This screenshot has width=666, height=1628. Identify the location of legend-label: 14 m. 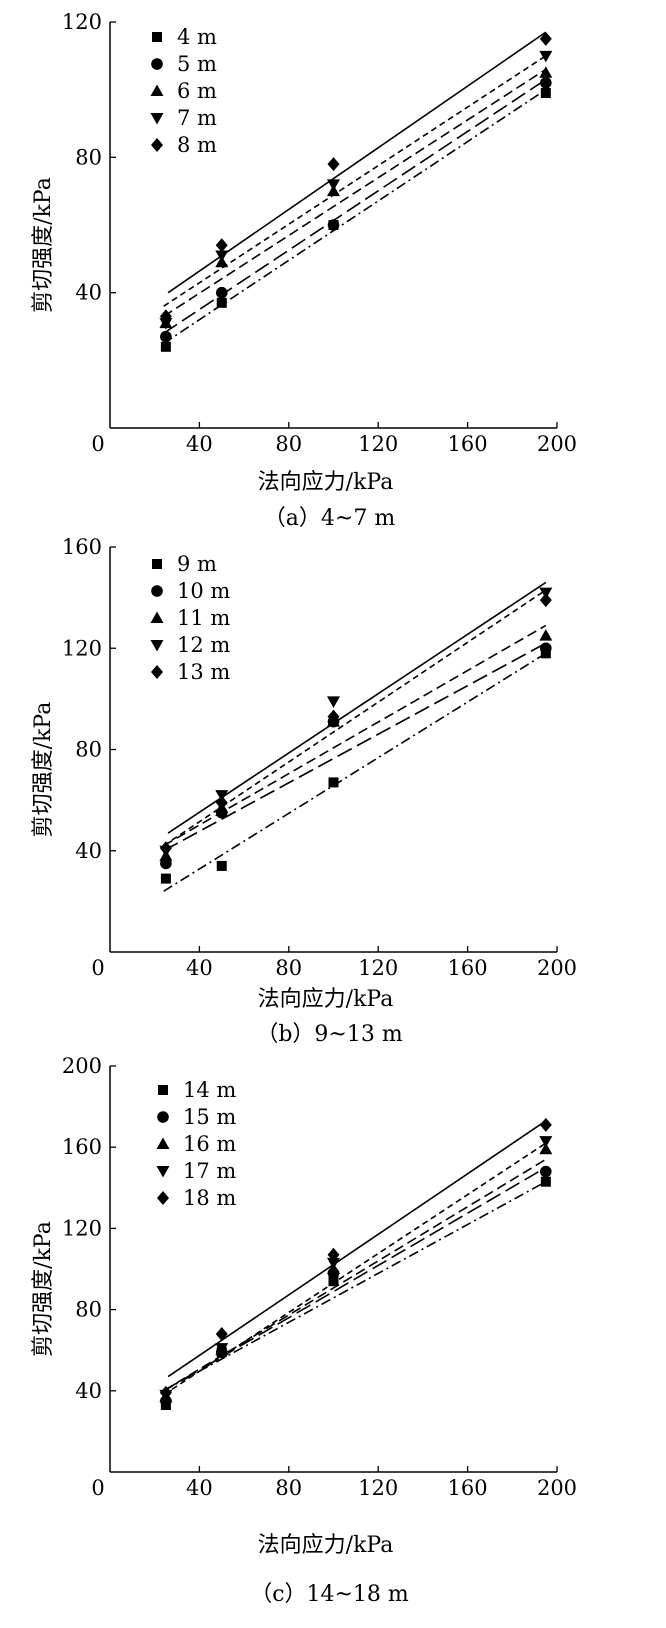
(209, 1090).